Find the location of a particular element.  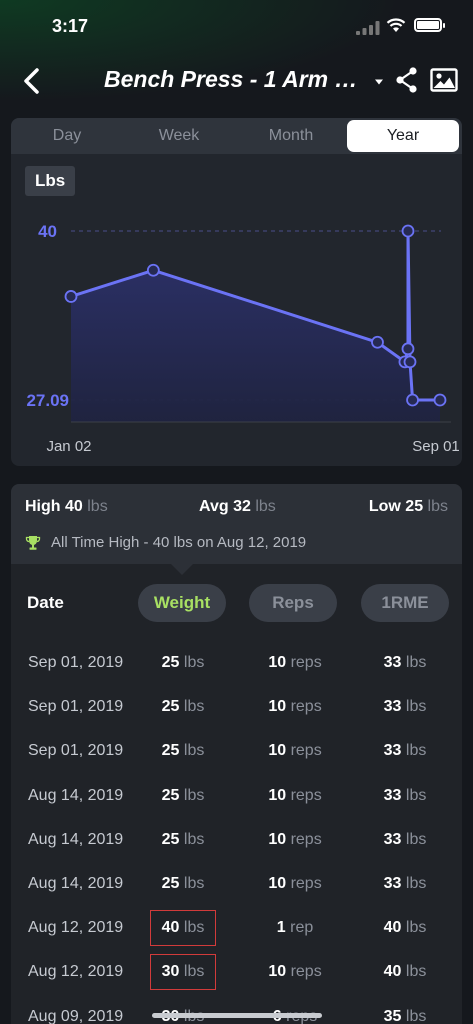

all-time-high-text: All Time High - 40 lbs on Aug 12, 2019 is located at coordinates (179, 542).